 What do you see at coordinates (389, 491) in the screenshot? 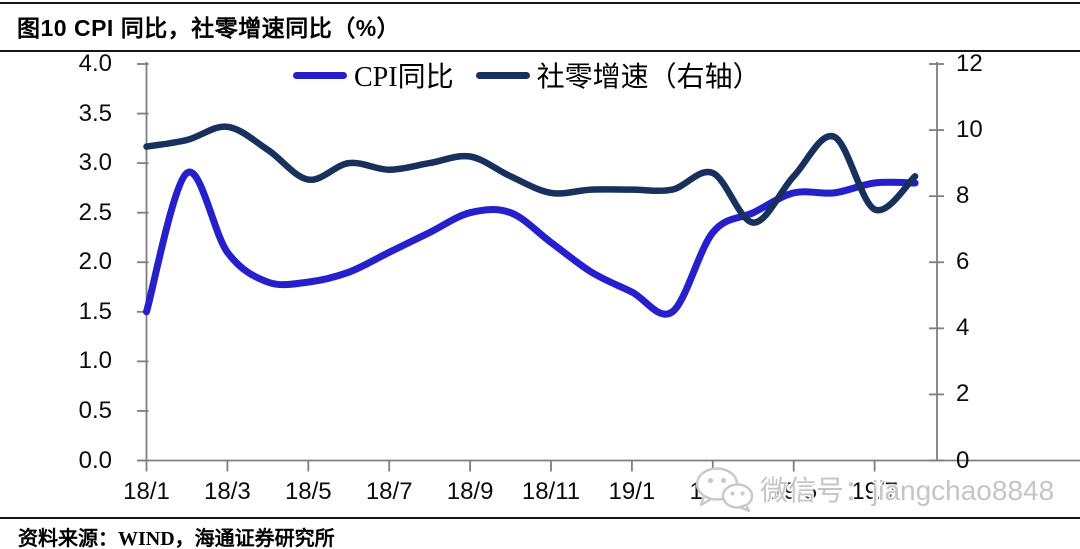
I see `x-axis-label: 18/7` at bounding box center [389, 491].